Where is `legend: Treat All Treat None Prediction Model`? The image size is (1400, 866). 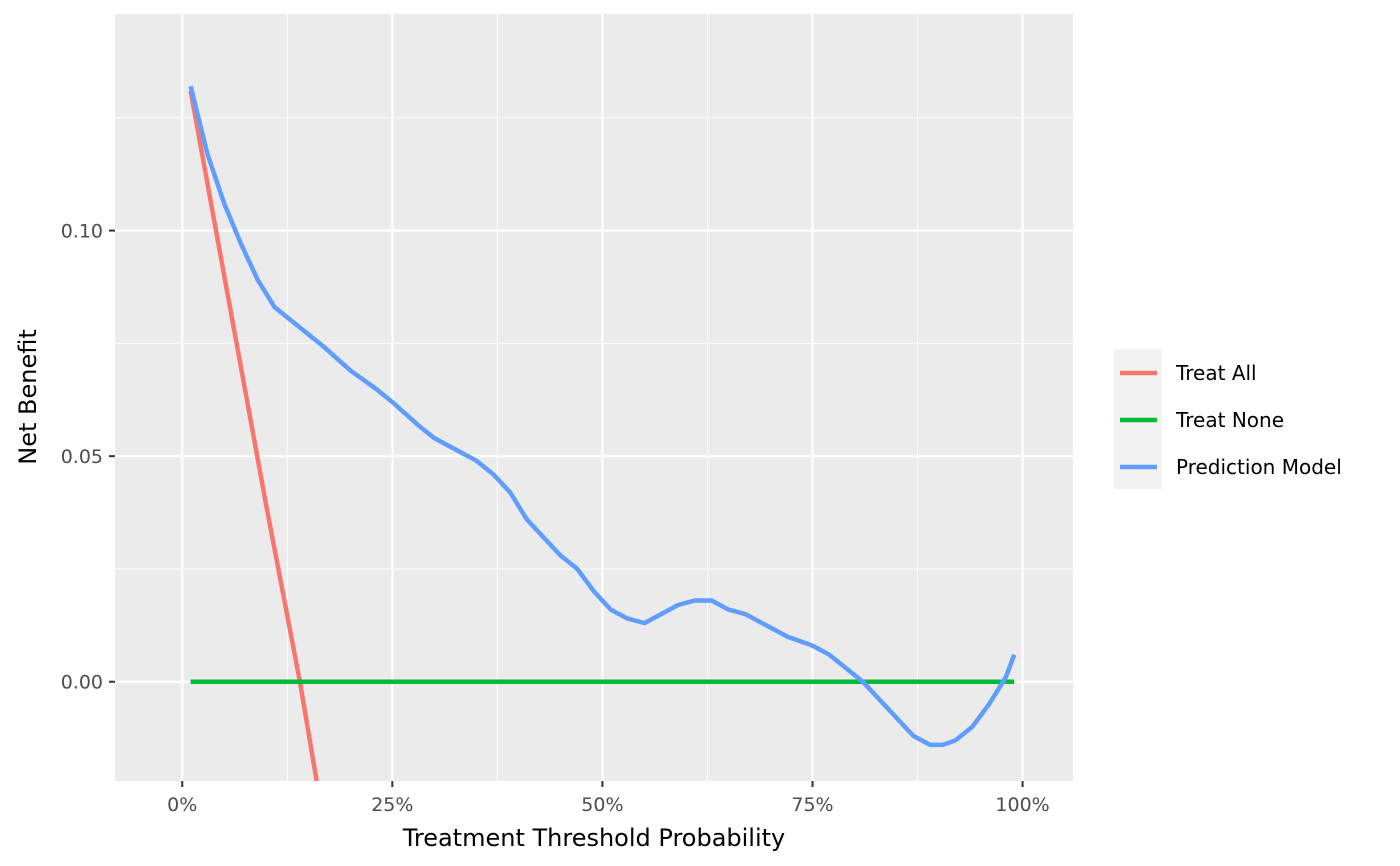 legend: Treat All Treat None Prediction Model is located at coordinates (1228, 419).